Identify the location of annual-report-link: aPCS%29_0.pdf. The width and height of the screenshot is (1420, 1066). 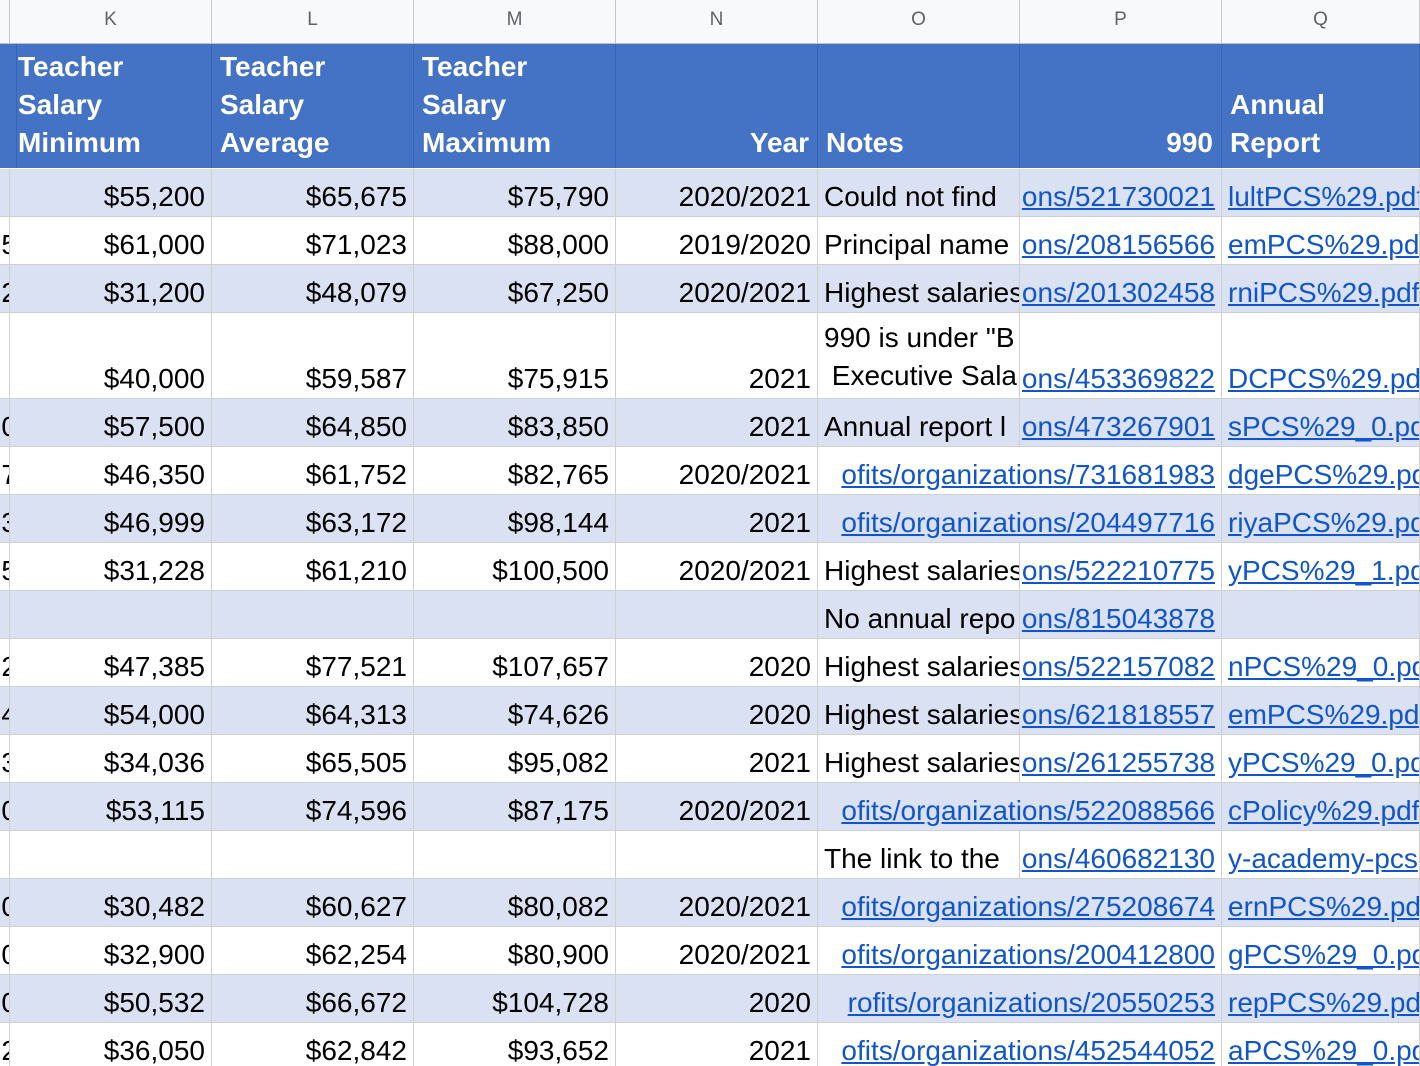
(1321, 1044).